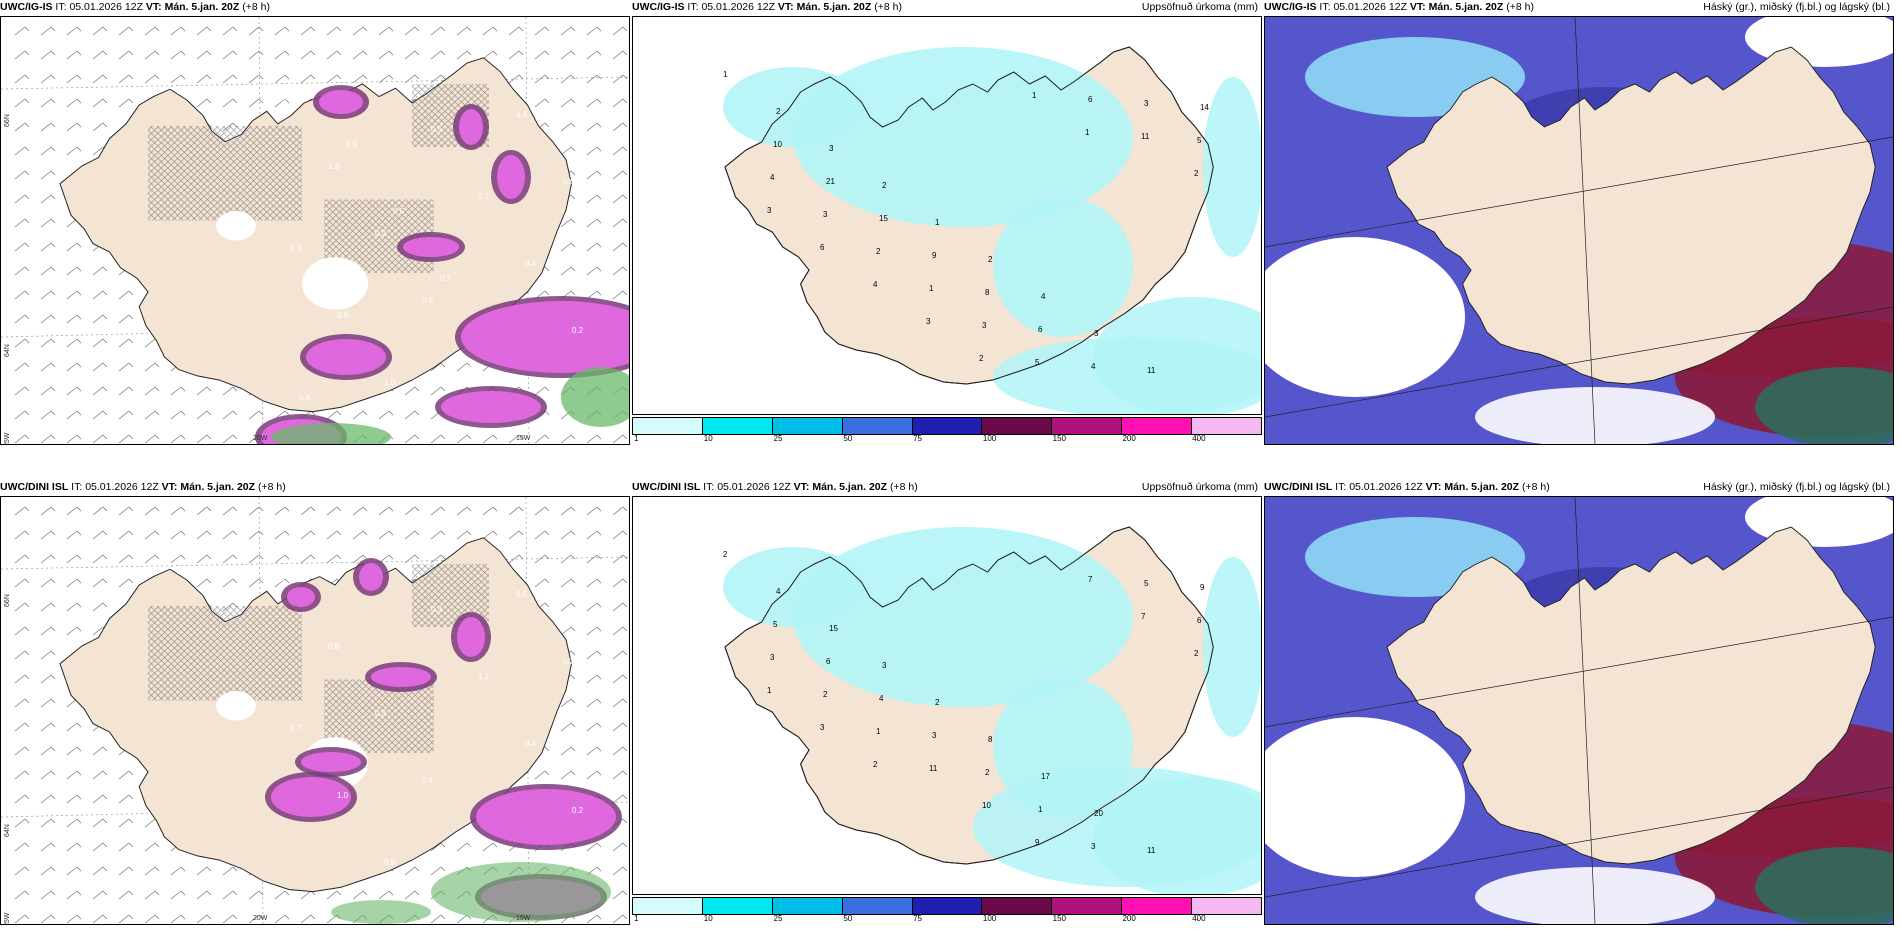 This screenshot has width=1900, height=950. I want to click on cloud-map, so click(1579, 710).